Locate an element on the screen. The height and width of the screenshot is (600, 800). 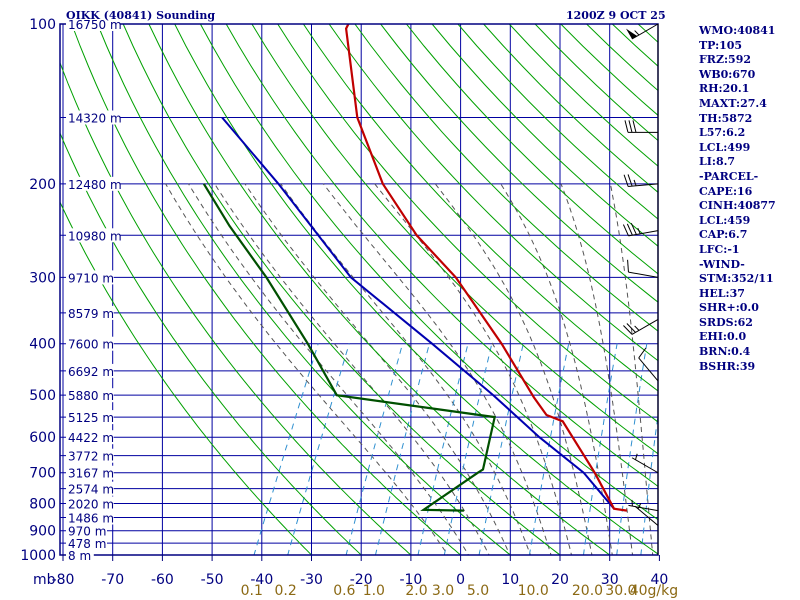
stat-item: LCL:459 is located at coordinates (725, 220).